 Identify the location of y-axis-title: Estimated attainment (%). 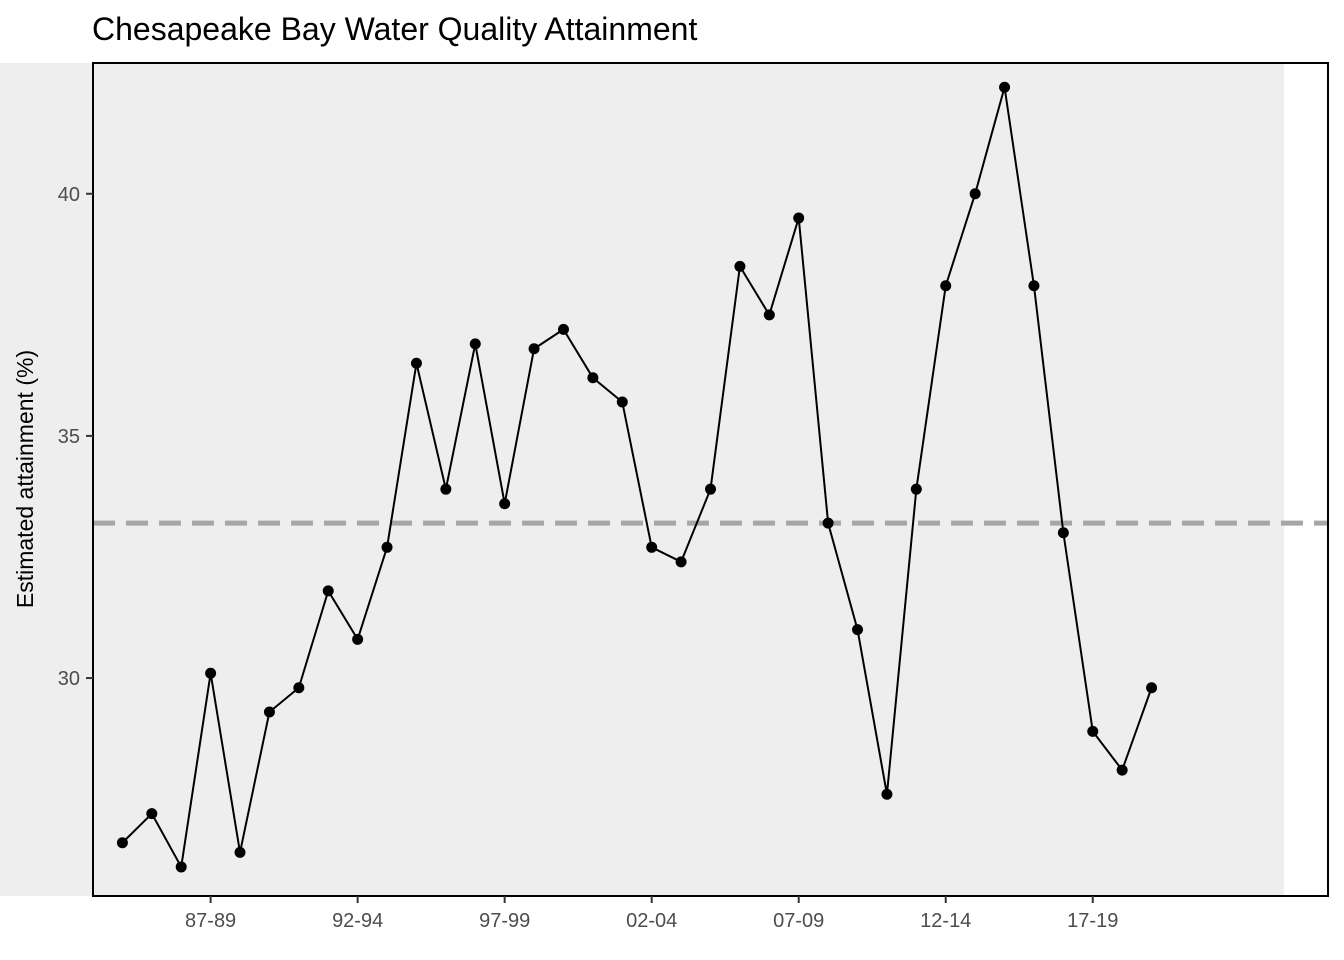
(25, 479).